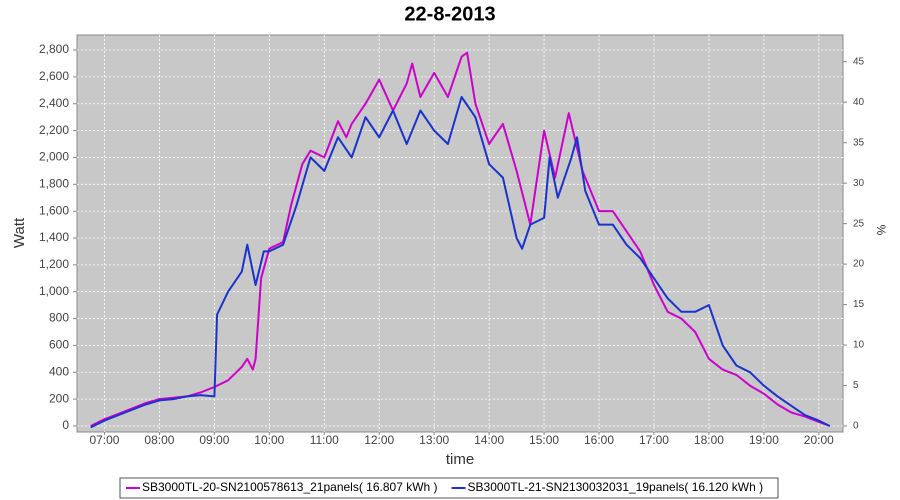 The image size is (900, 500). I want to click on y-tick-label: 1,400, so click(54, 237).